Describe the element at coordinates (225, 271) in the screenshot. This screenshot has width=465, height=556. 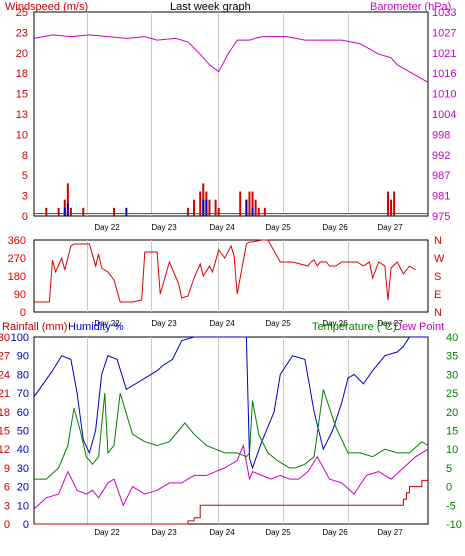
I see `wind-direction-line` at that location.